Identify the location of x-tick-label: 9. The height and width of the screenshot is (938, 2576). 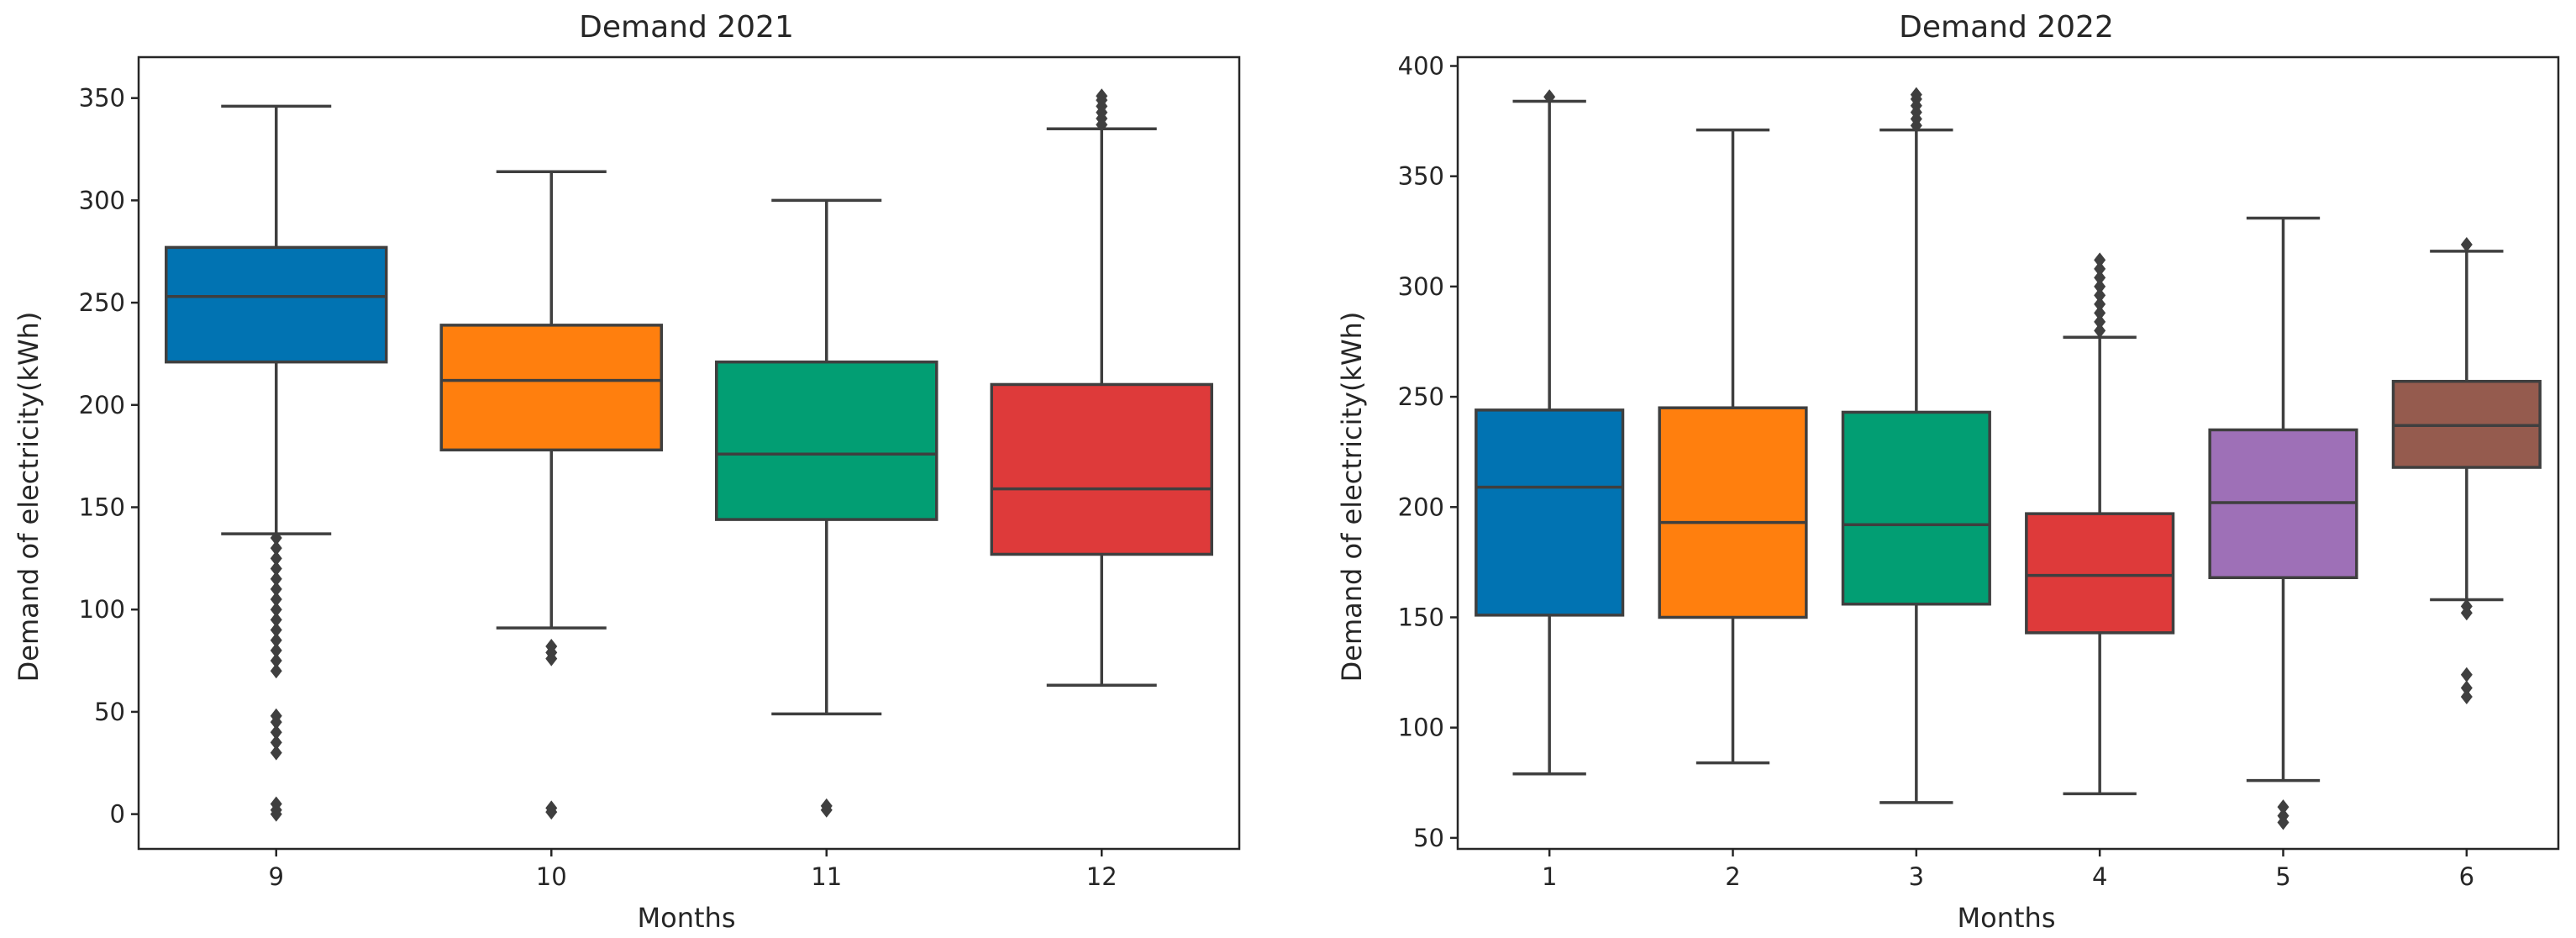
(276, 877).